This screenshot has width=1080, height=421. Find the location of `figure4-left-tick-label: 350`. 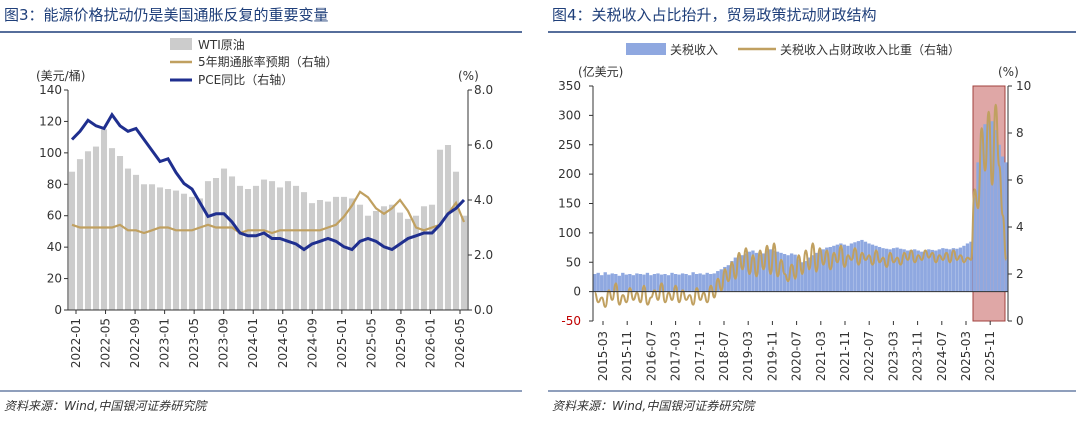

figure4-left-tick-label: 350 is located at coordinates (569, 86).